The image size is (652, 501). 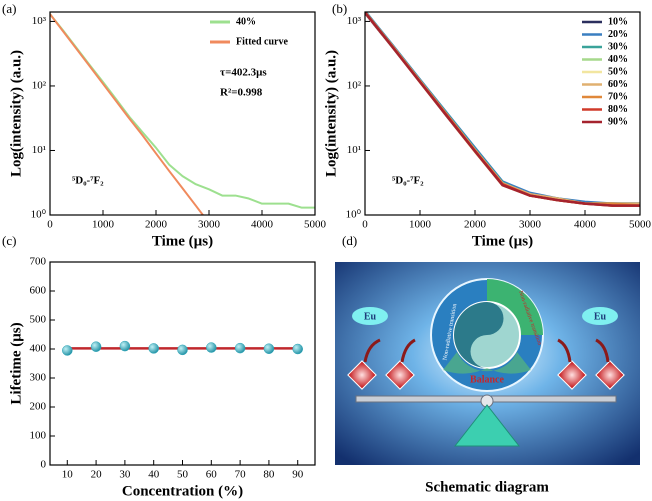 What do you see at coordinates (618, 71) in the screenshot?
I see `legend-label: 50%` at bounding box center [618, 71].